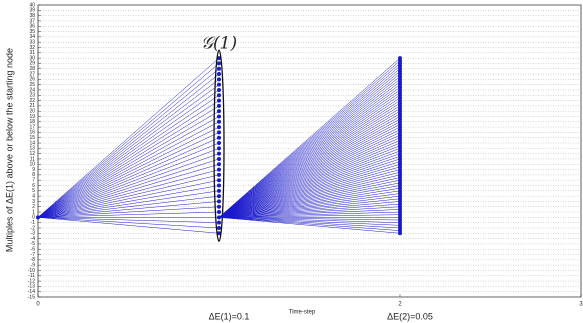  Describe the element at coordinates (31, 292) in the screenshot. I see `y-tick-label: -14` at that location.